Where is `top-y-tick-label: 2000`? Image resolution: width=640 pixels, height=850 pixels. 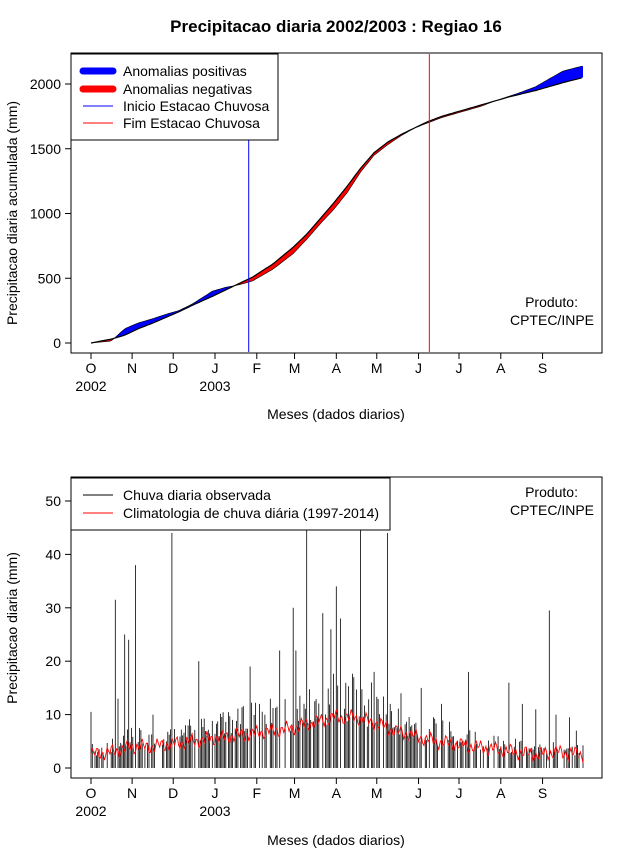 top-y-tick-label: 2000 is located at coordinates (45, 84).